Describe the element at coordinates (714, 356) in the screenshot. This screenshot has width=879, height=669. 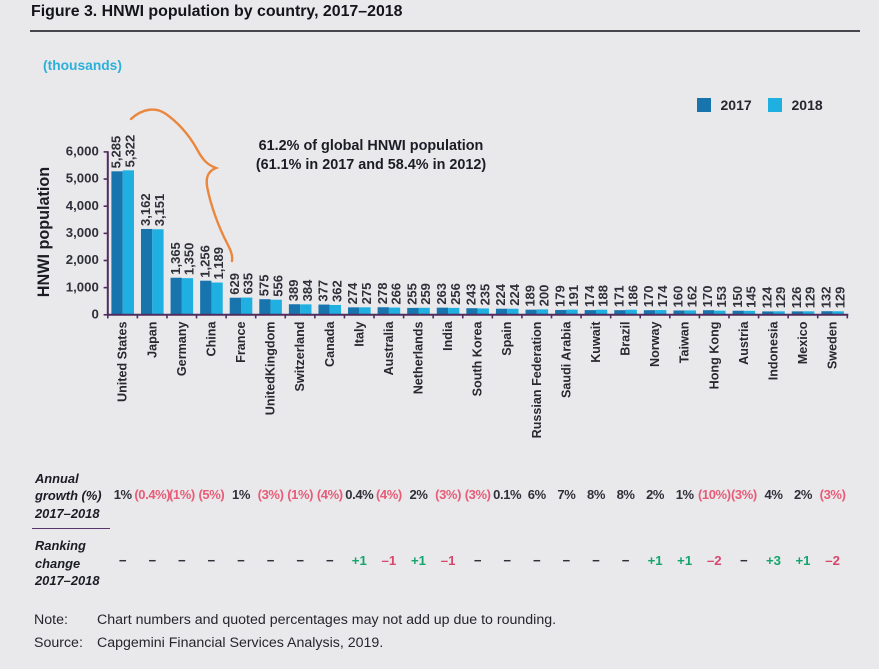
I see `svg-text: Hong Kong` at that location.